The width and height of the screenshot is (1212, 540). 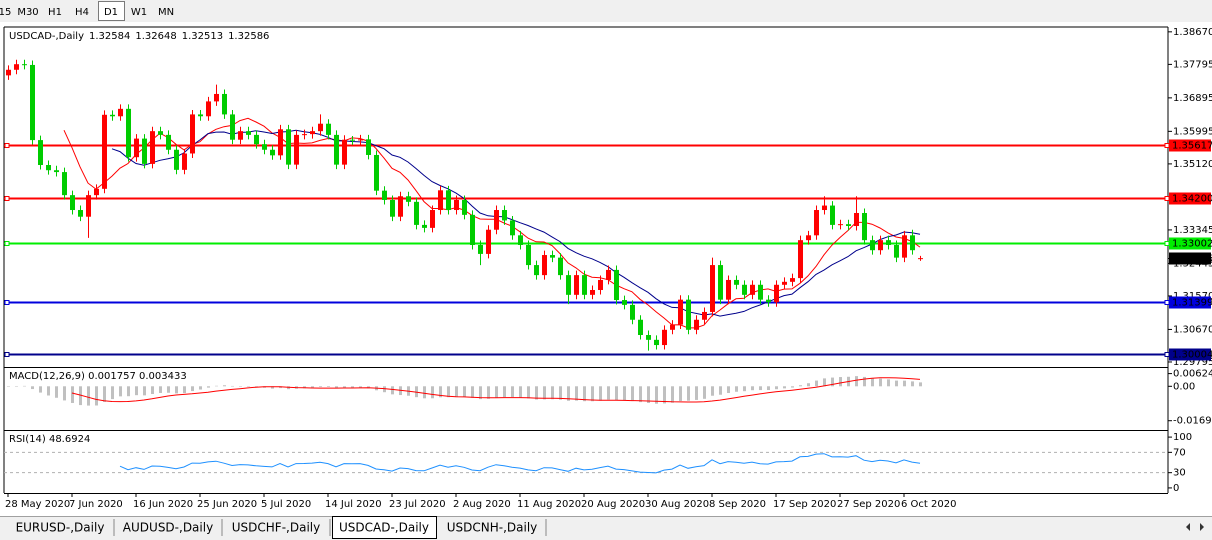 What do you see at coordinates (1192, 303) in the screenshot?
I see `level-price-label: 1.31399` at bounding box center [1192, 303].